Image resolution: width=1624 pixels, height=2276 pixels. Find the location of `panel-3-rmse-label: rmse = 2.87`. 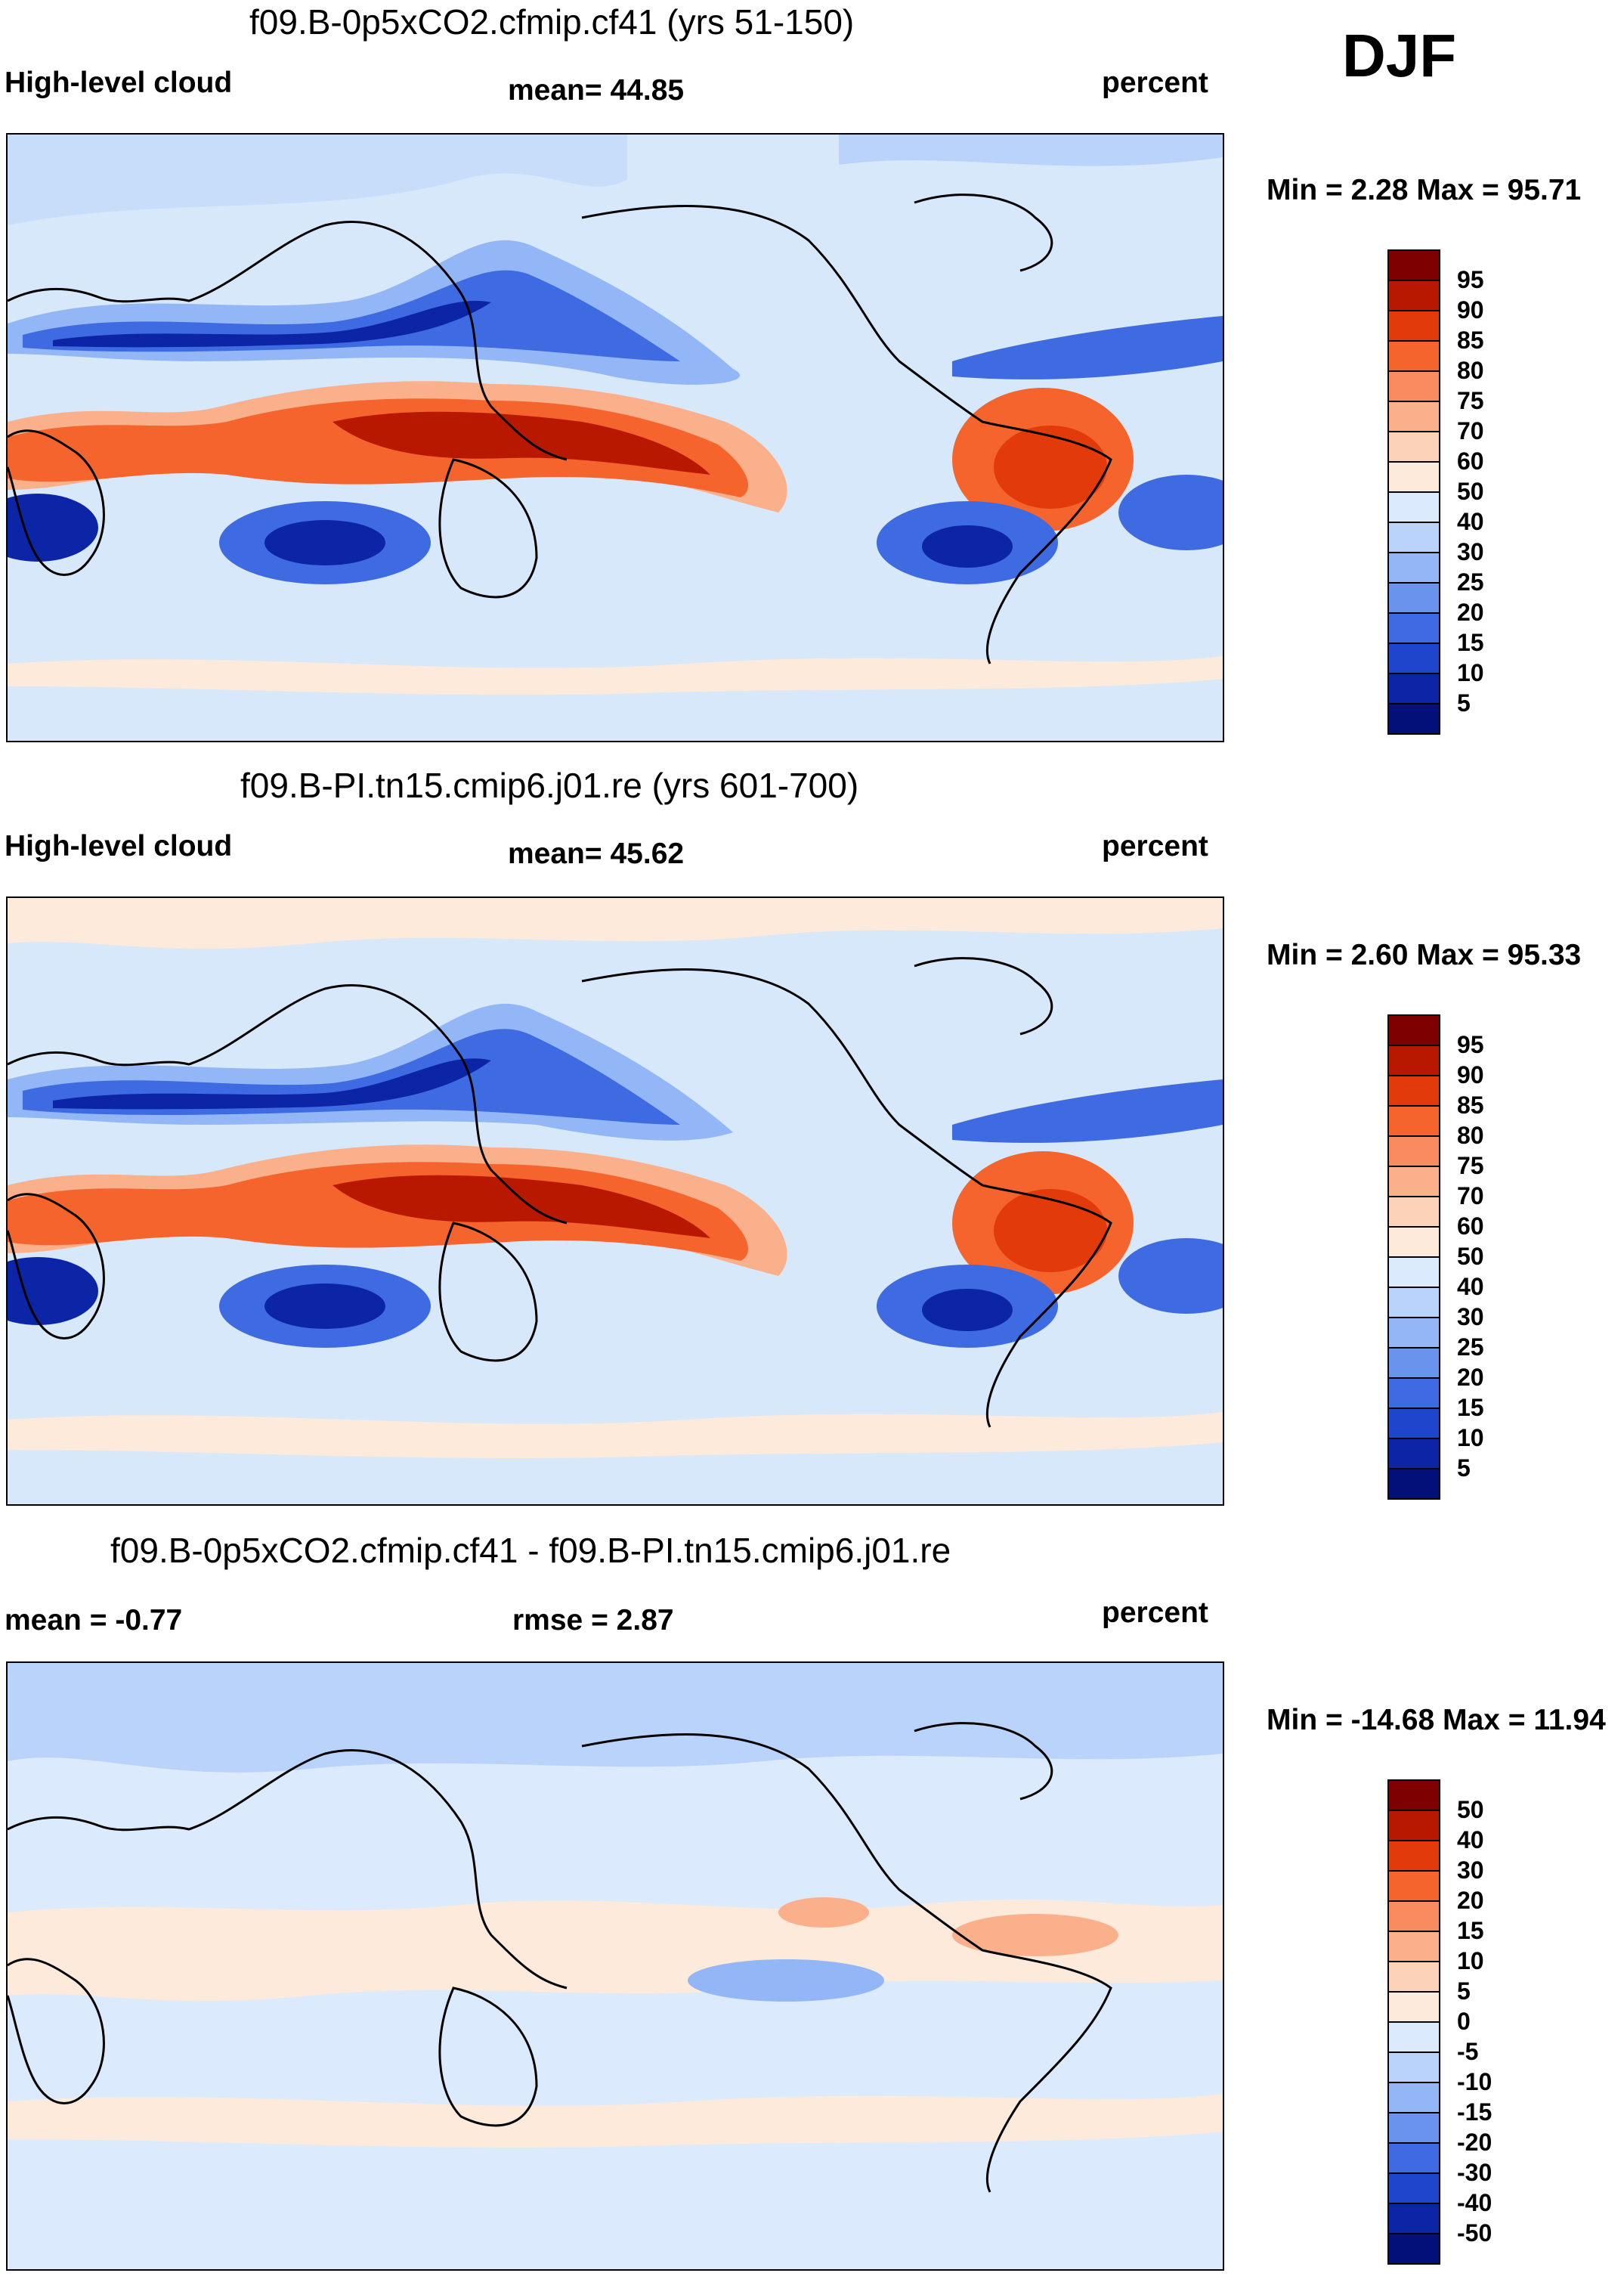

panel-3-rmse-label: rmse = 2.87 is located at coordinates (593, 1621).